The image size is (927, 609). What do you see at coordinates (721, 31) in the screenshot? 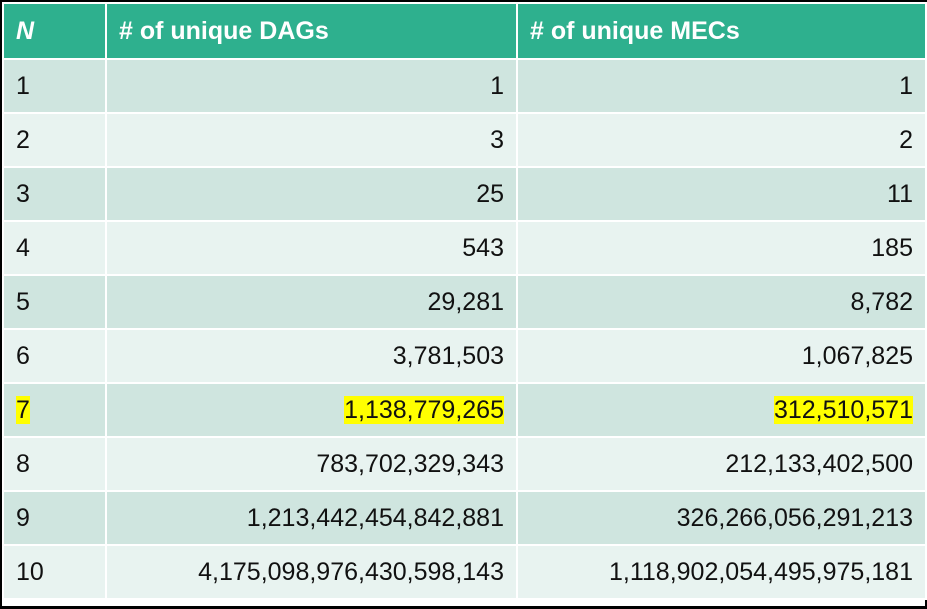
I see `column-header-mecs: # of unique MECs` at bounding box center [721, 31].